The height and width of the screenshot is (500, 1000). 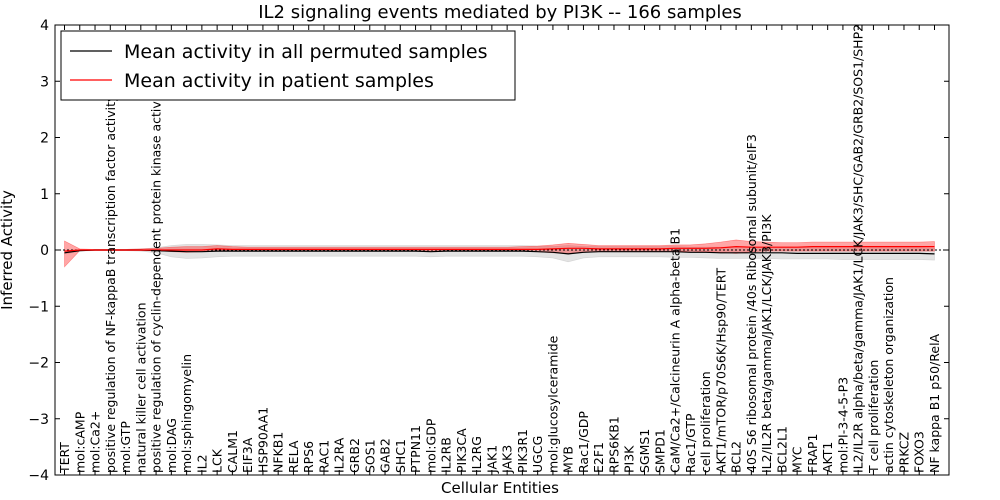 What do you see at coordinates (44, 251) in the screenshot?
I see `y-tick-label: 0` at bounding box center [44, 251].